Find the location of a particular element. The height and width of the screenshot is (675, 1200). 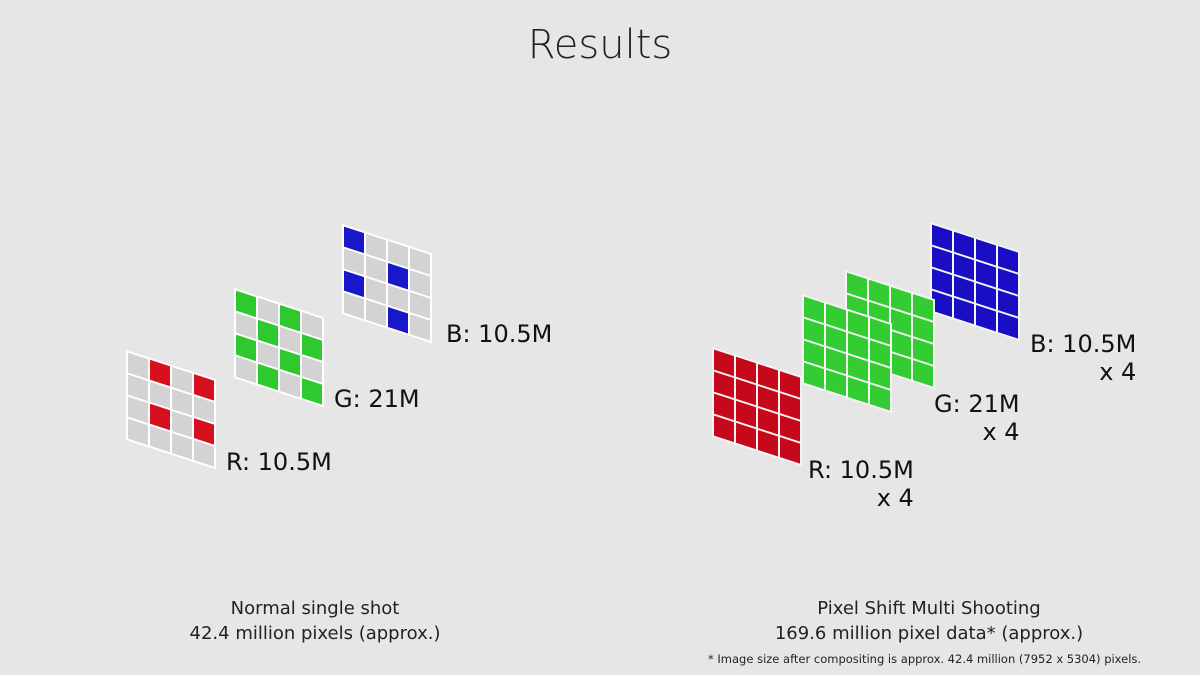

left-caption-detail: 42.4 million pixels (approx.) is located at coordinates (315, 633).